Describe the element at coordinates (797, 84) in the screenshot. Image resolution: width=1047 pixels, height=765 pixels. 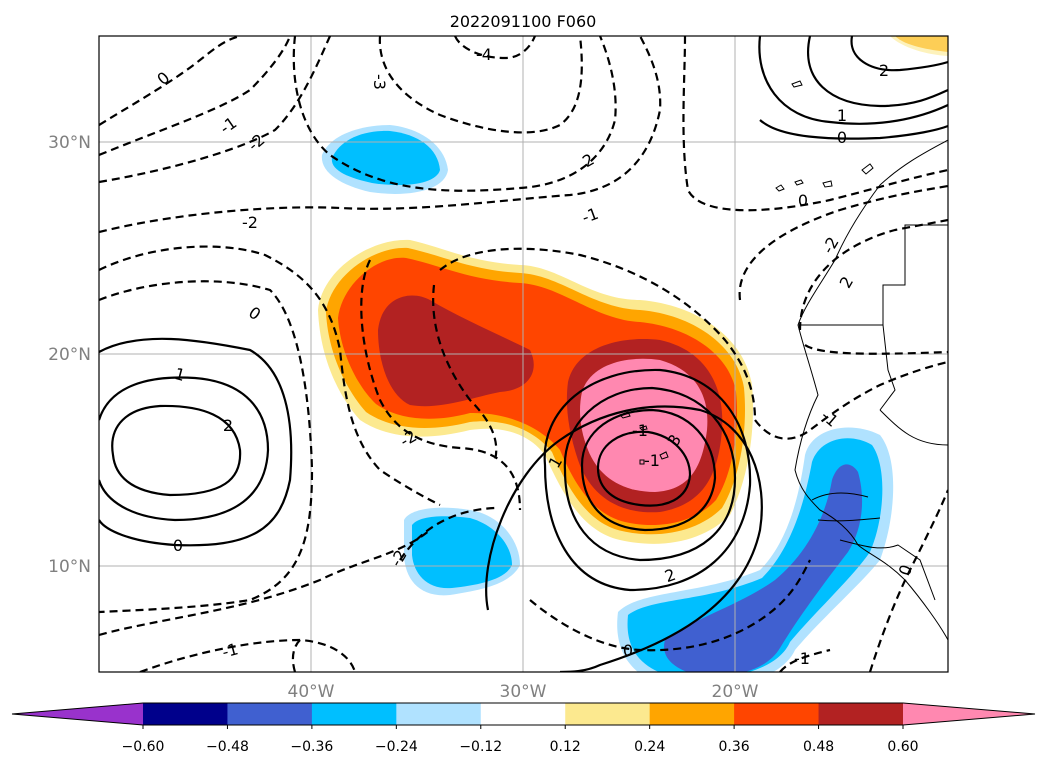
I see `madeira-island` at that location.